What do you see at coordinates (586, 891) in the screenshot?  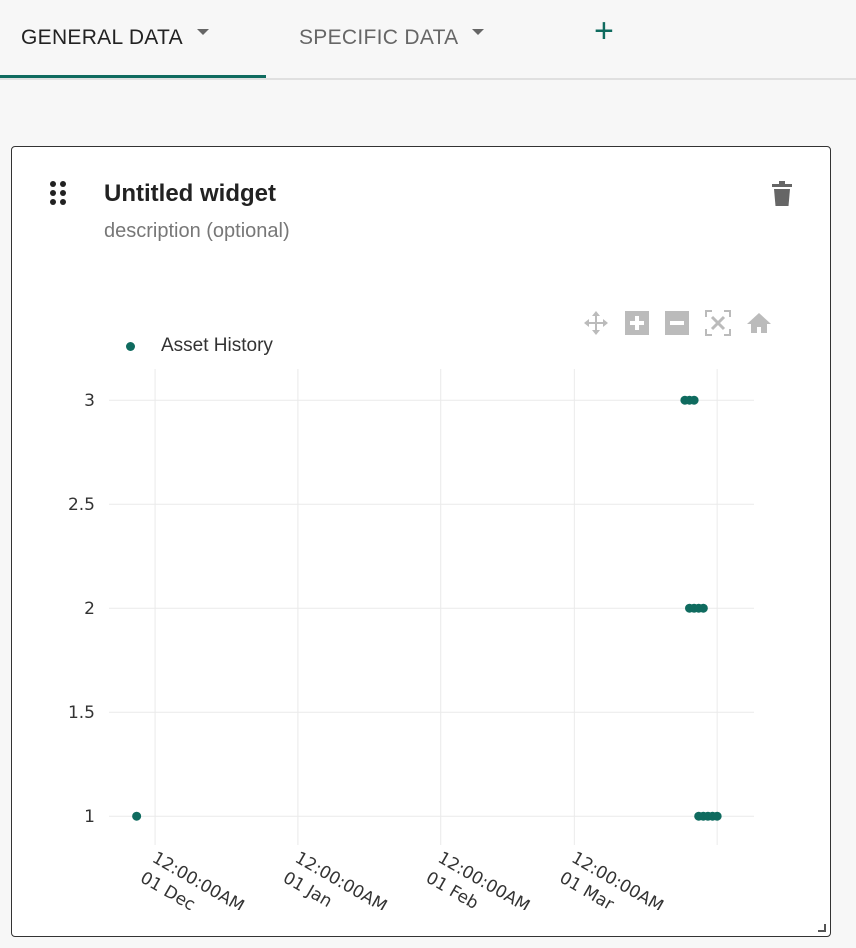 I see `x-tick-label: 01 Mar` at bounding box center [586, 891].